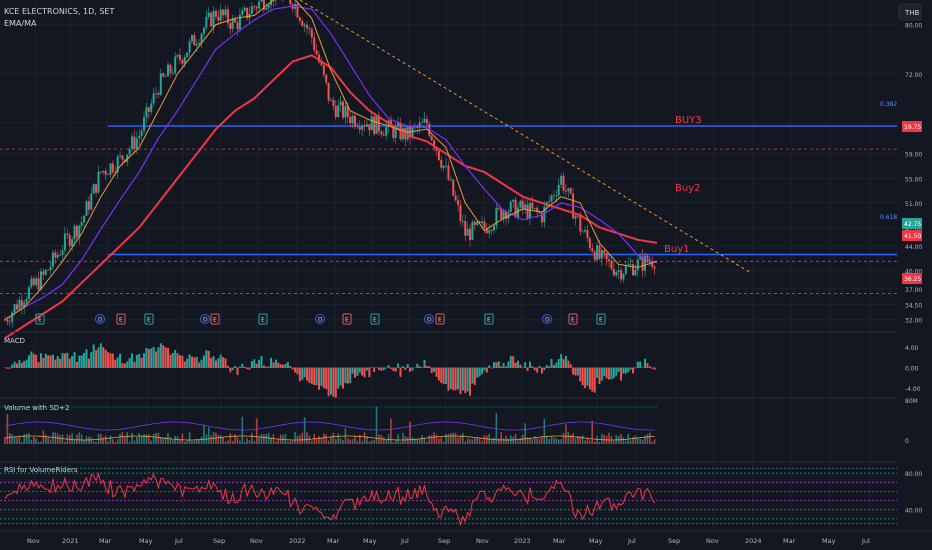 The image size is (932, 550). What do you see at coordinates (460, 364) in the screenshot?
I see `macd-pane: MACD 4.00 0.00 -4.00` at bounding box center [460, 364].